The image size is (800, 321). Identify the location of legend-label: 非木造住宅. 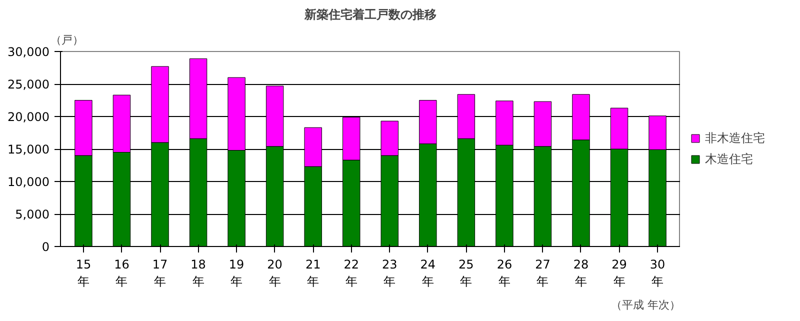
(735, 138).